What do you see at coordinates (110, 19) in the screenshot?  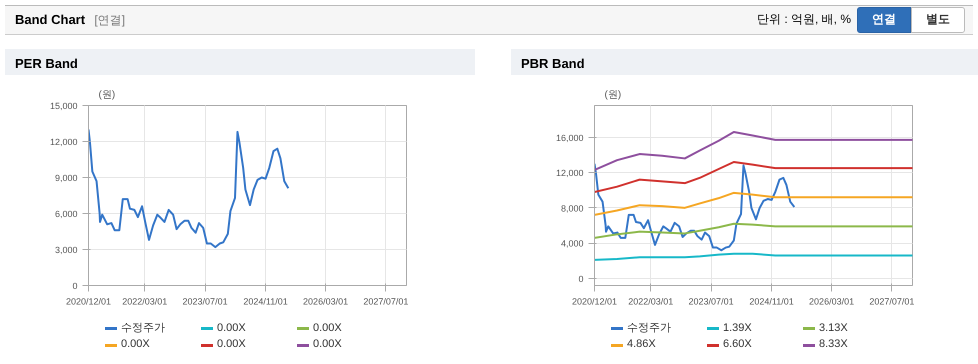 I see `text: [연결]` at bounding box center [110, 19].